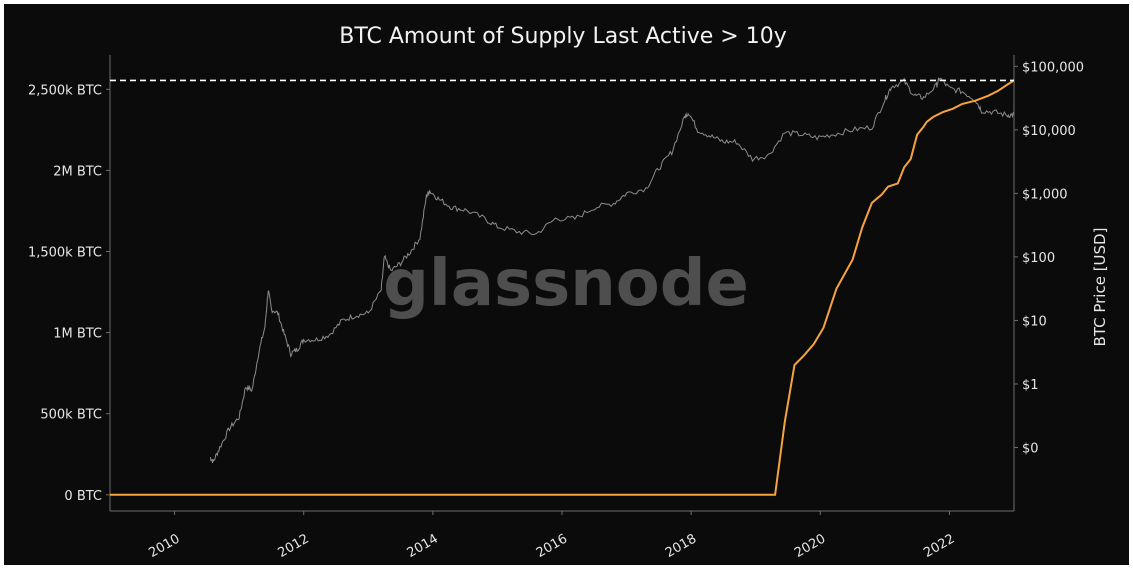 This screenshot has width=1133, height=569. I want to click on x-tick-label: 2010, so click(164, 546).